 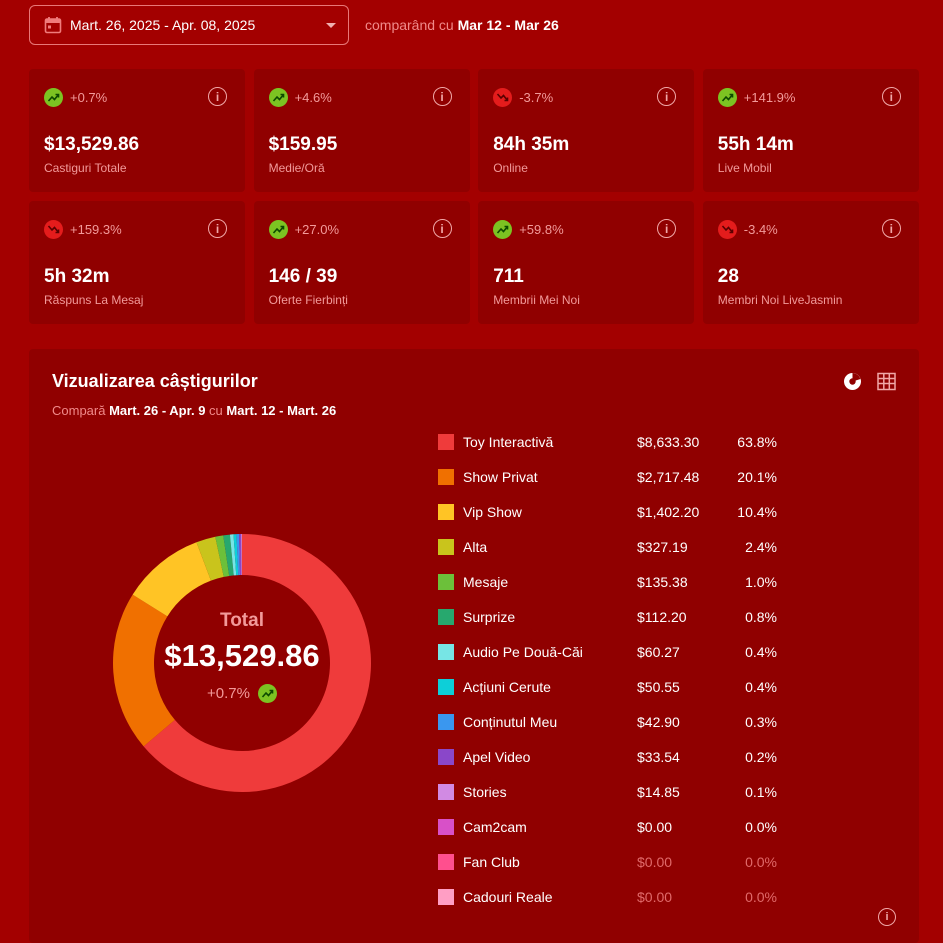 What do you see at coordinates (761, 581) in the screenshot?
I see `legend-percent: 1.0%` at bounding box center [761, 581].